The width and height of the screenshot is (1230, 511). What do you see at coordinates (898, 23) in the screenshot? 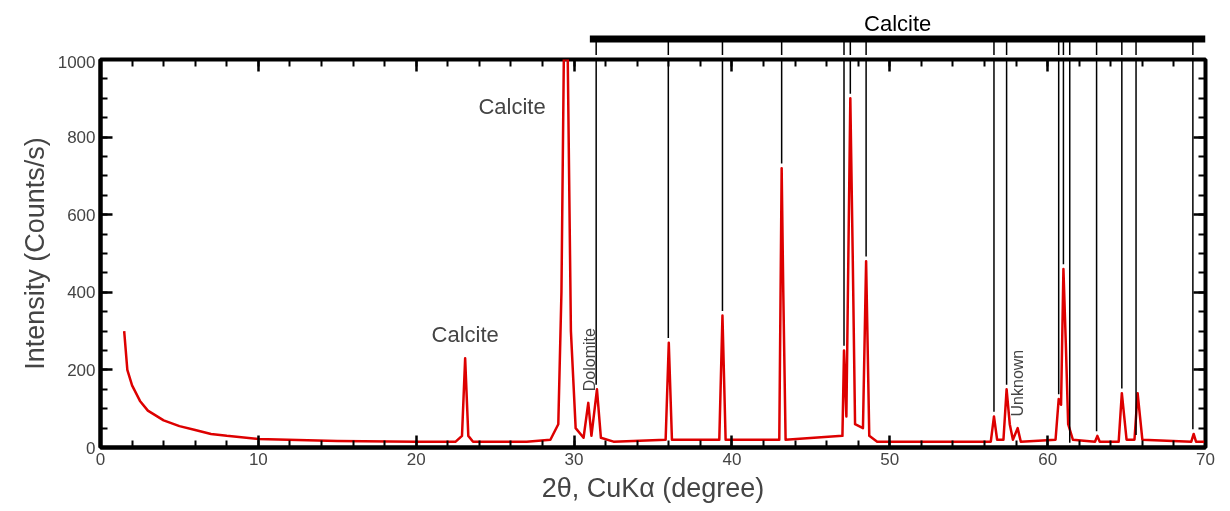
I see `text: Calcite` at bounding box center [898, 23].